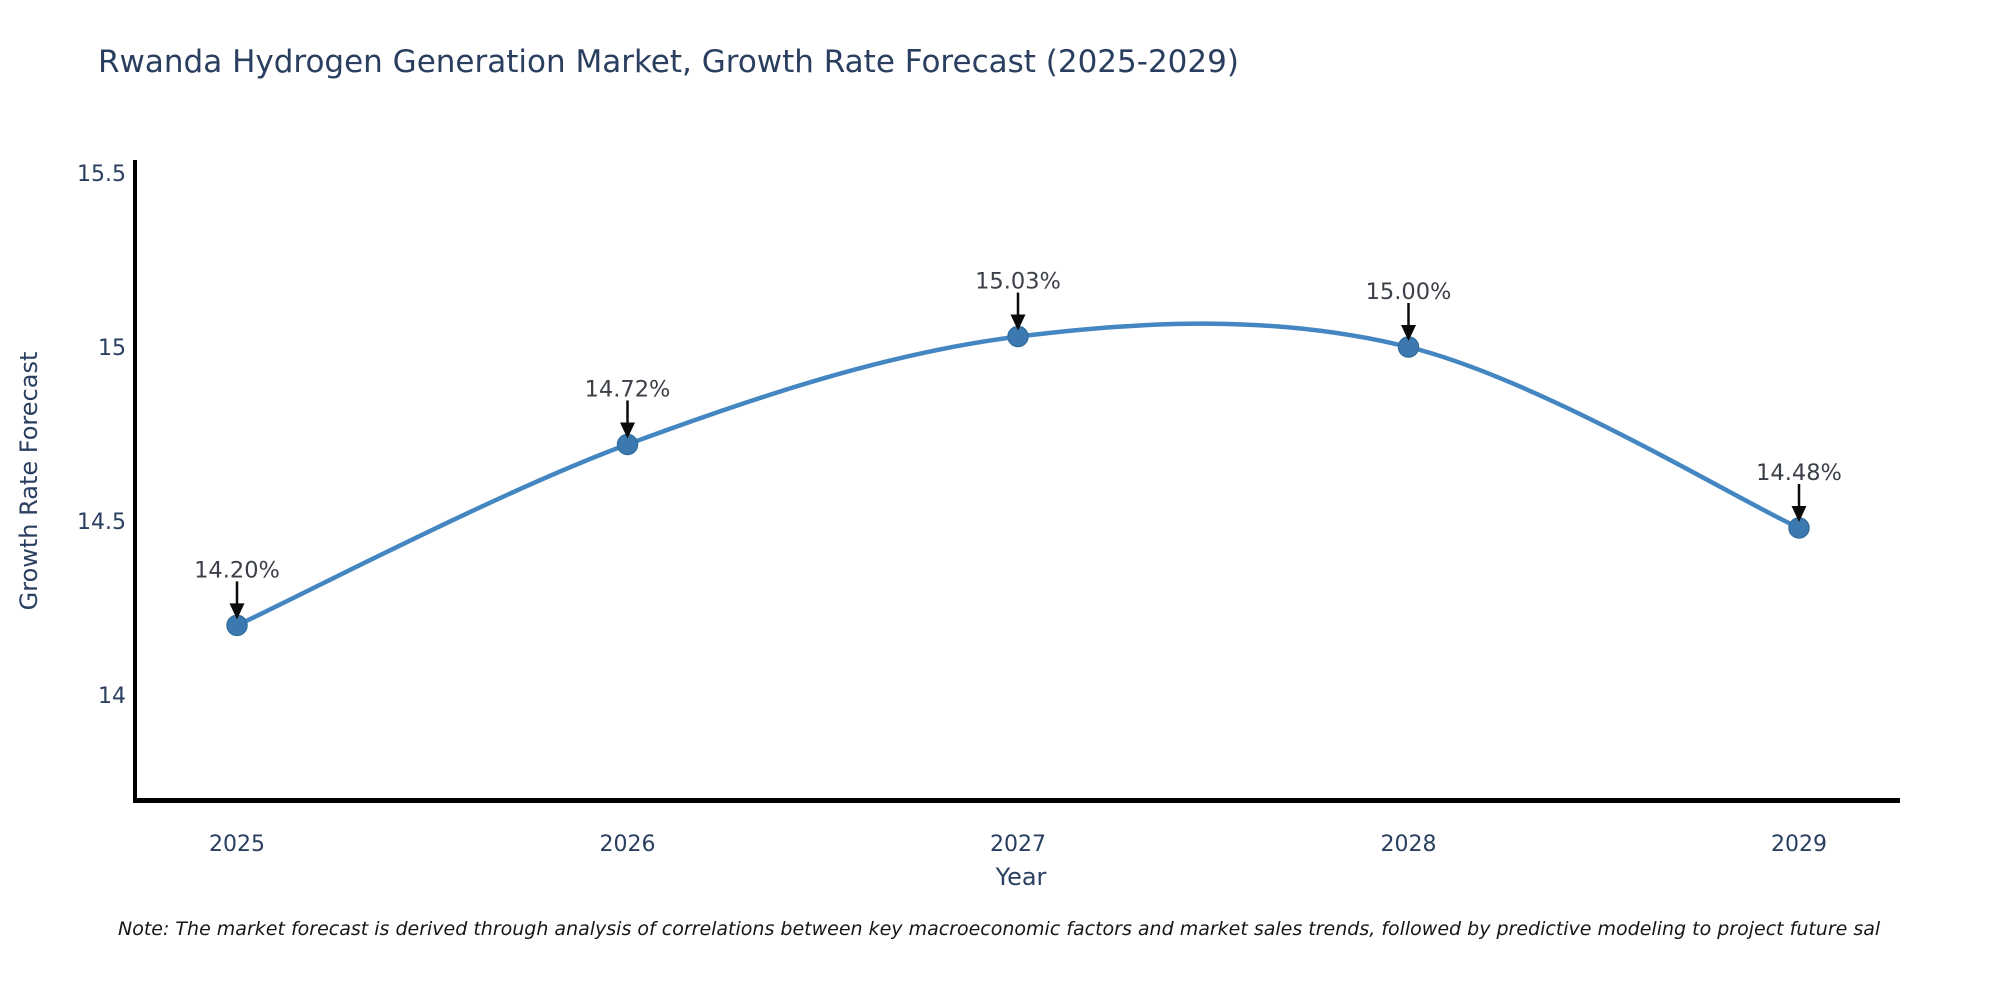  What do you see at coordinates (628, 389) in the screenshot?
I see `data-point-label: 14.72%` at bounding box center [628, 389].